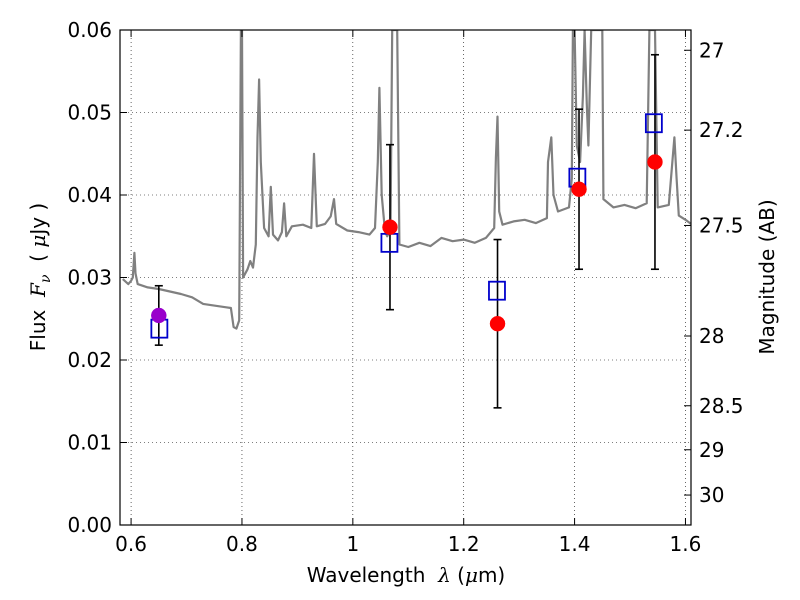  What do you see at coordinates (575, 544) in the screenshot?
I see `x-tick-label: 1.4` at bounding box center [575, 544].